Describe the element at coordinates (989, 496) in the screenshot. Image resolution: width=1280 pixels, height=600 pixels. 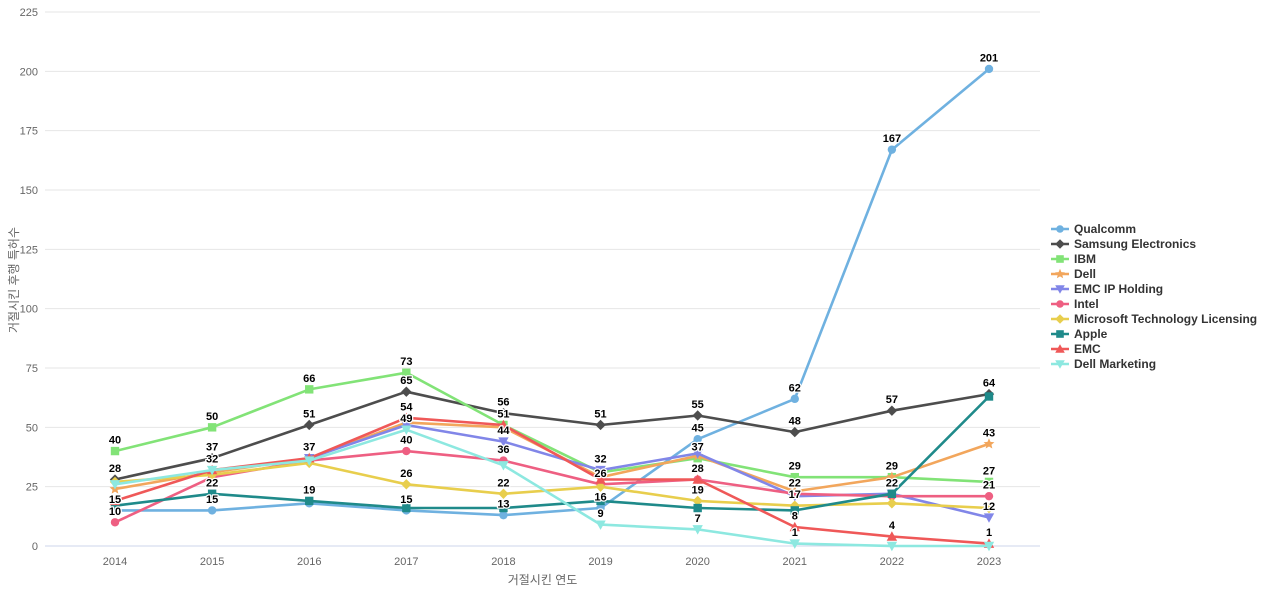
I see `marker-intel-2023` at that location.